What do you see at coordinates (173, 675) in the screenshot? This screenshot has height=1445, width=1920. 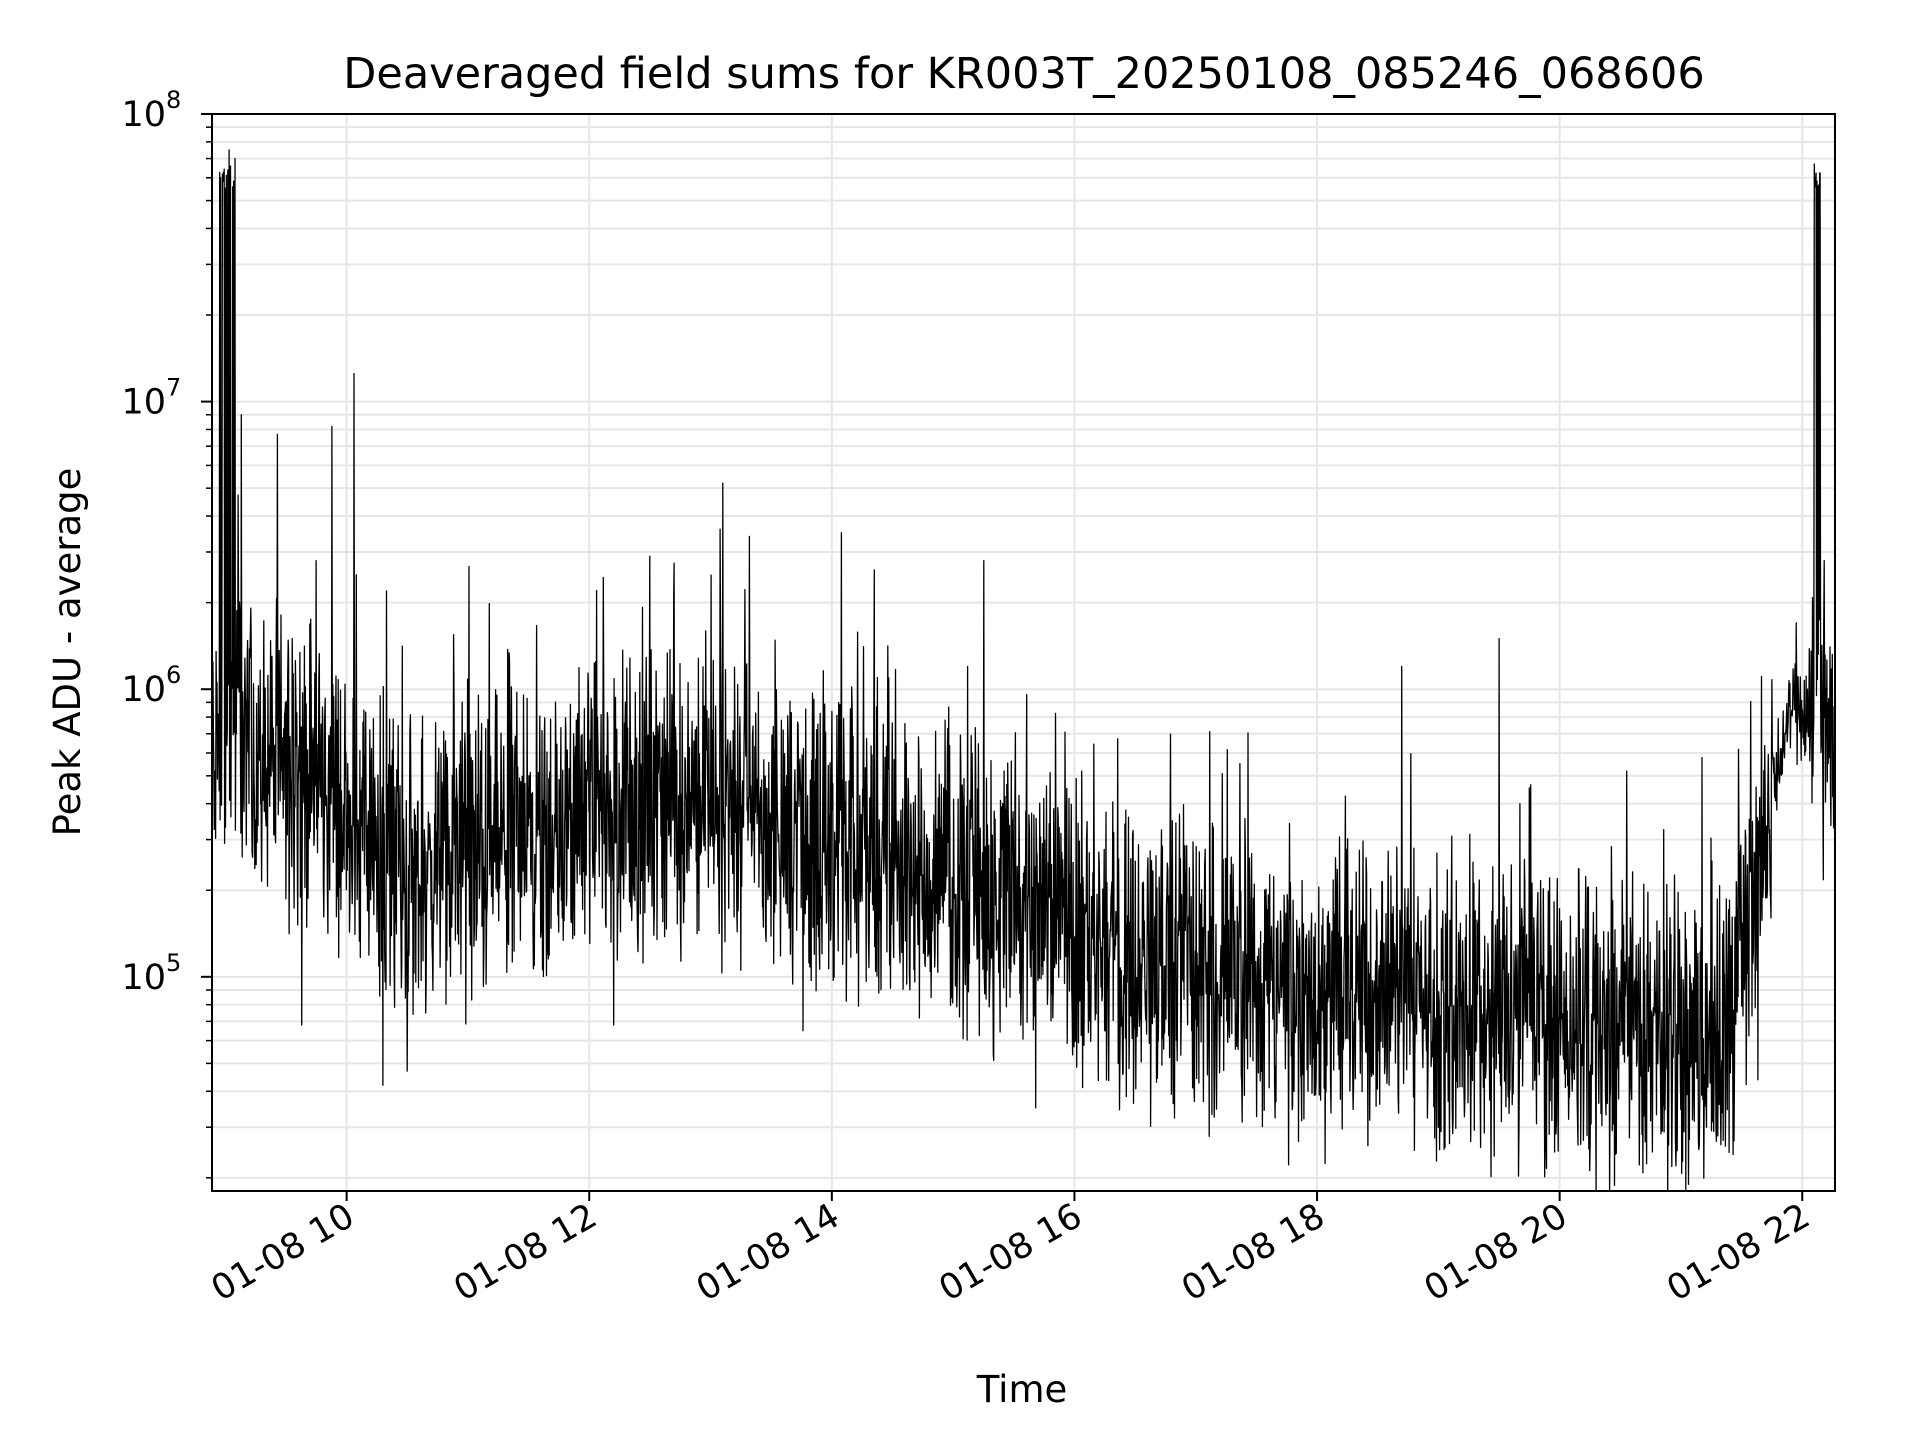 I see `y-tick-label-exponent: 6` at bounding box center [173, 675].